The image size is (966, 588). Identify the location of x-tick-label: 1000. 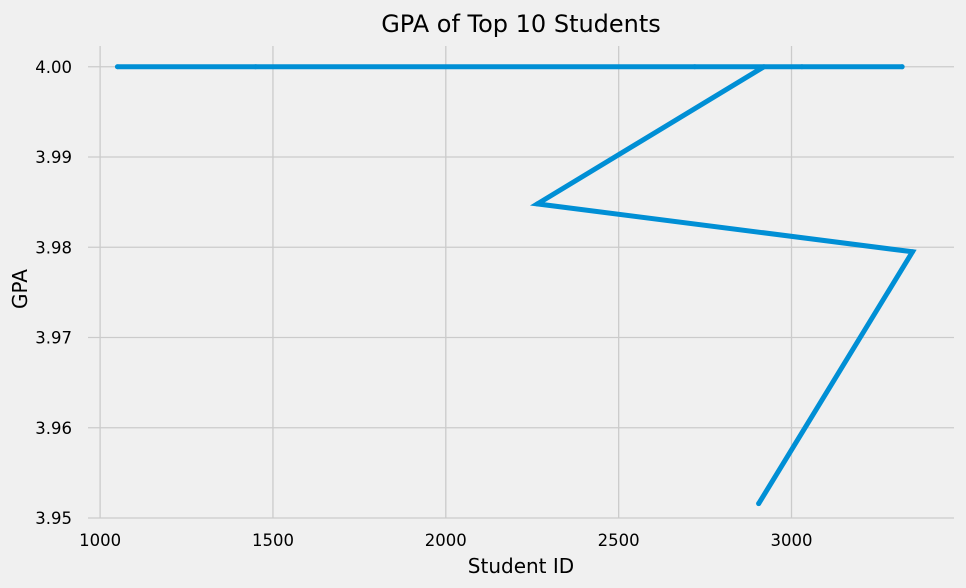
(100, 540).